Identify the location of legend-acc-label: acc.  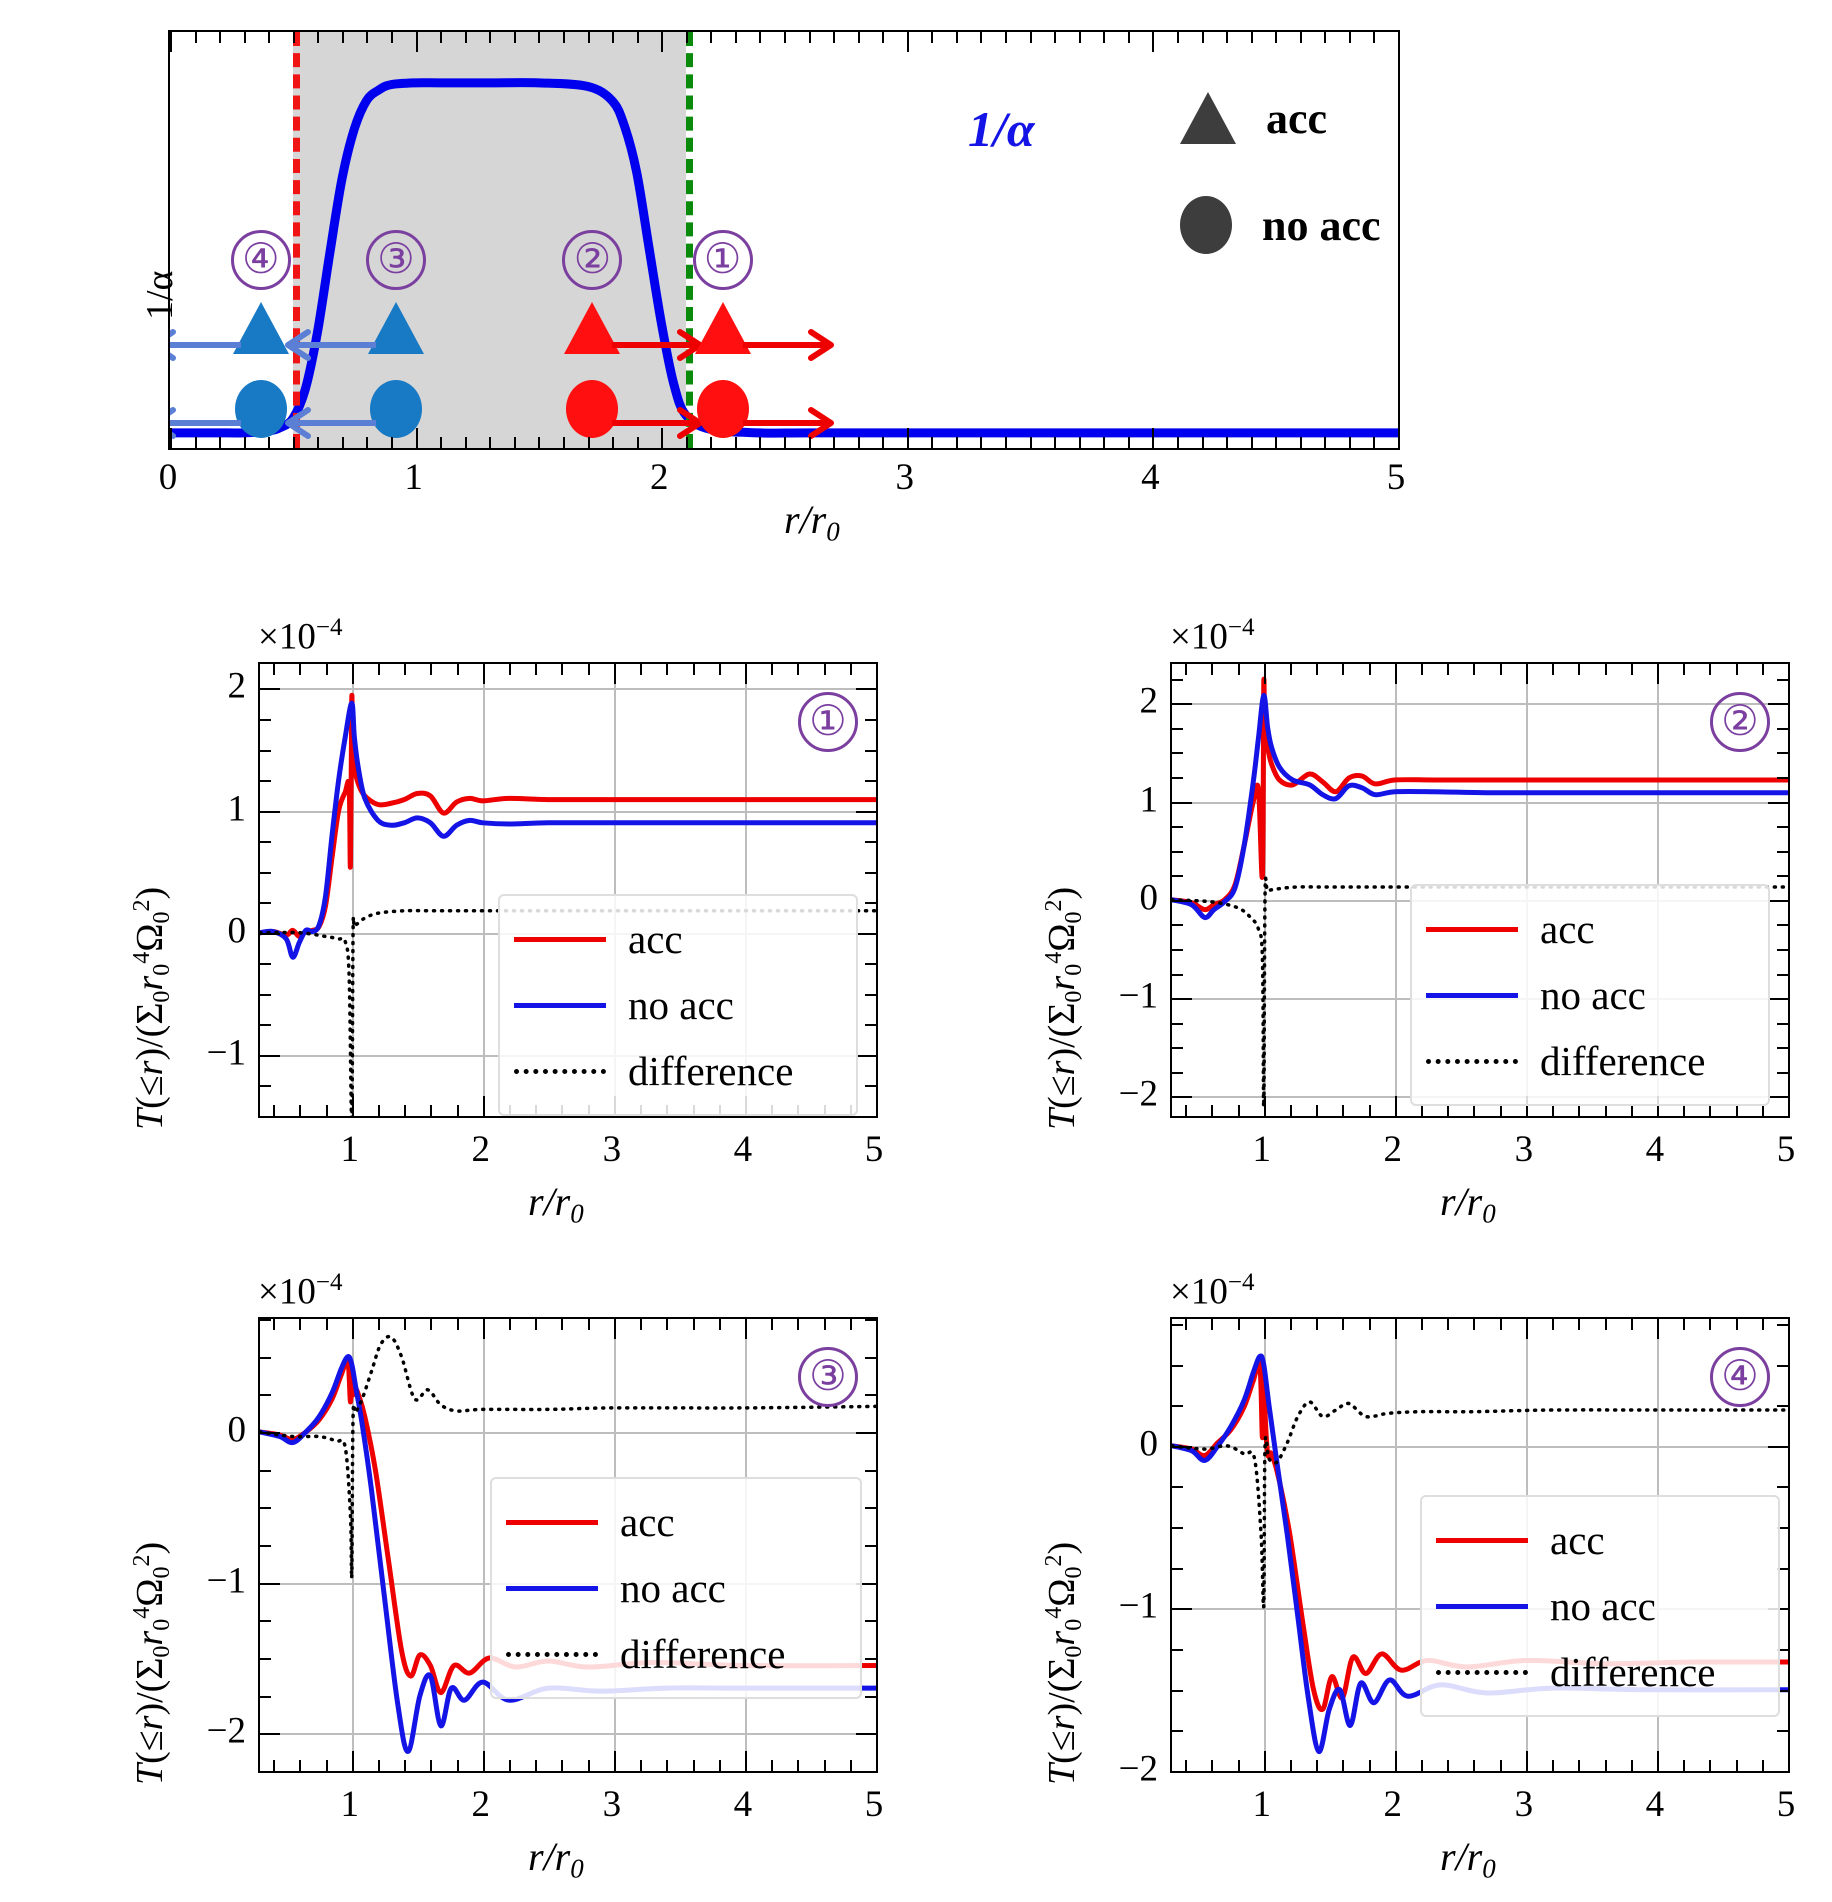
(1297, 118).